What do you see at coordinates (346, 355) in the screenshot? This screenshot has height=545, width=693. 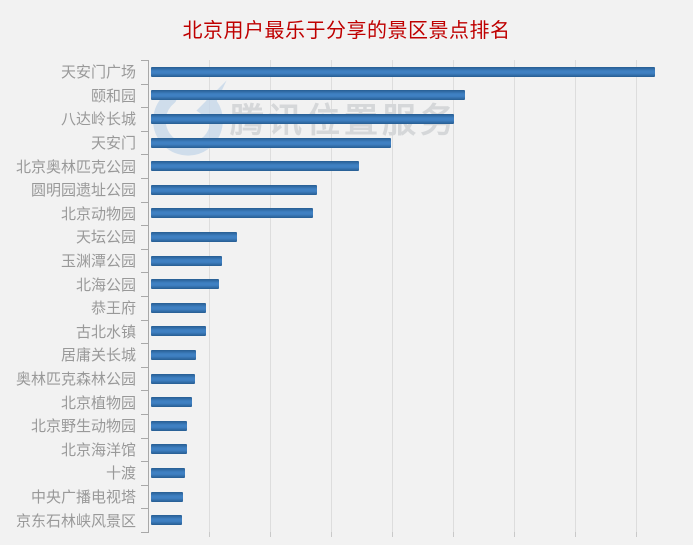 I see `bar-row: 居庸关长城` at bounding box center [346, 355].